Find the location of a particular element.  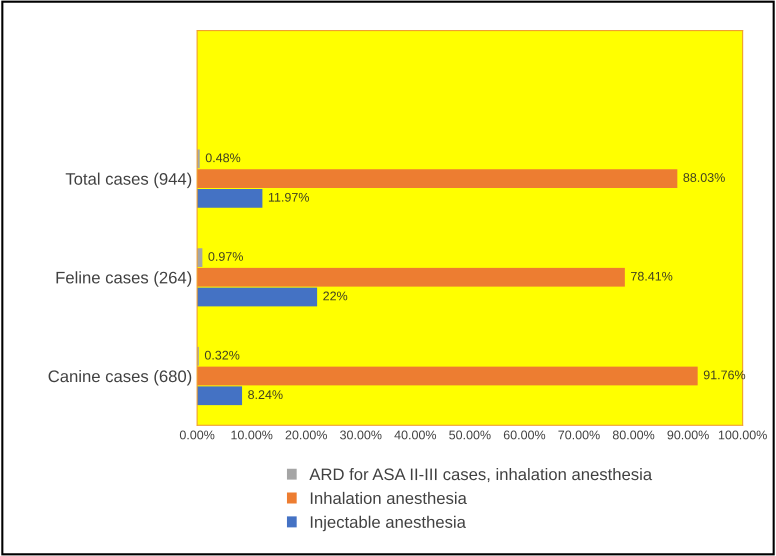

data-label: 11.97% is located at coordinates (288, 197).